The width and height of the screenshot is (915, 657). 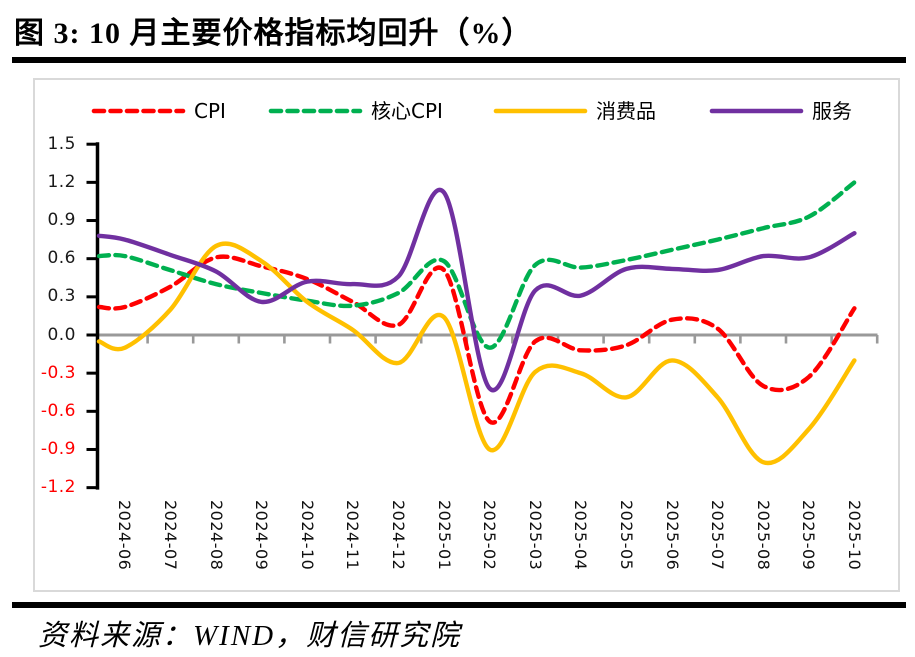 What do you see at coordinates (170, 535) in the screenshot?
I see `x-tick-label: 2024-07` at bounding box center [170, 535].